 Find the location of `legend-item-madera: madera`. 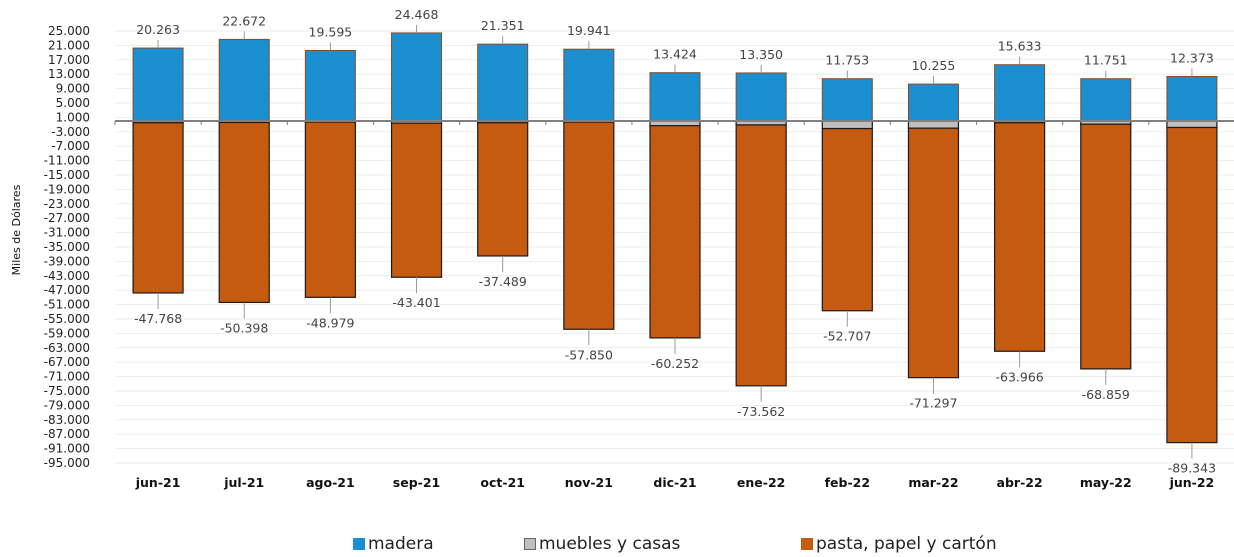

legend-item-madera: madera is located at coordinates (393, 544).